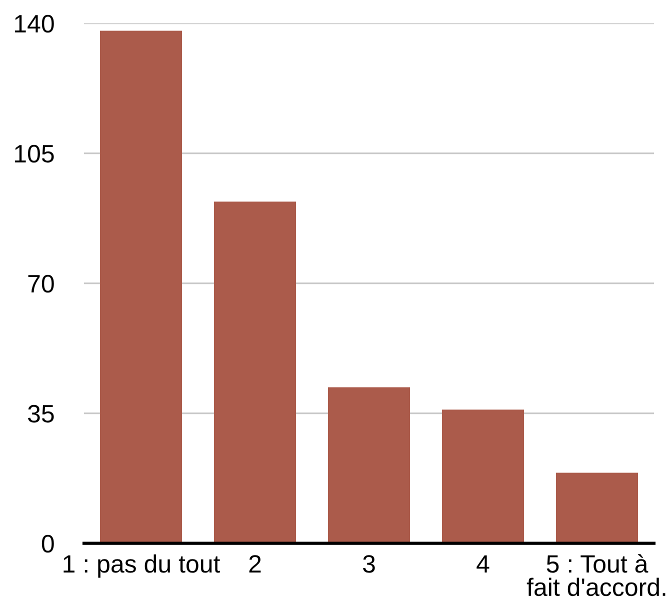  I want to click on x-tick-label: 4, so click(483, 564).